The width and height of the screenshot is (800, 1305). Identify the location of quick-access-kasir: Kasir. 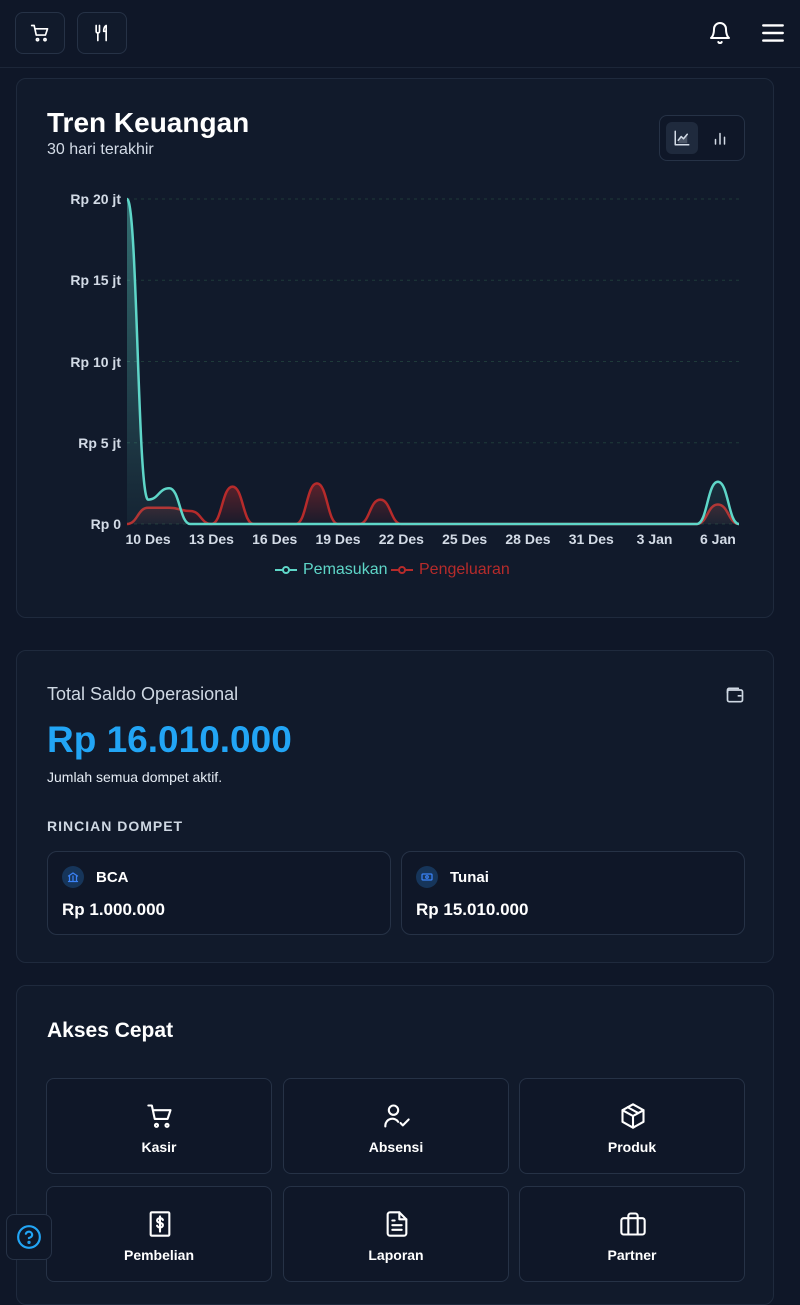
(159, 1126).